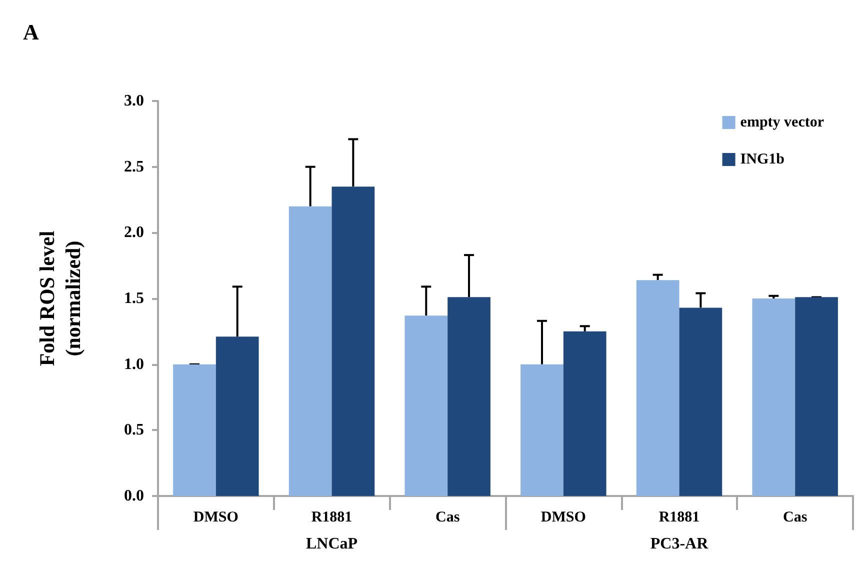 The image size is (859, 581). I want to click on legend-label: ING1b, so click(762, 160).